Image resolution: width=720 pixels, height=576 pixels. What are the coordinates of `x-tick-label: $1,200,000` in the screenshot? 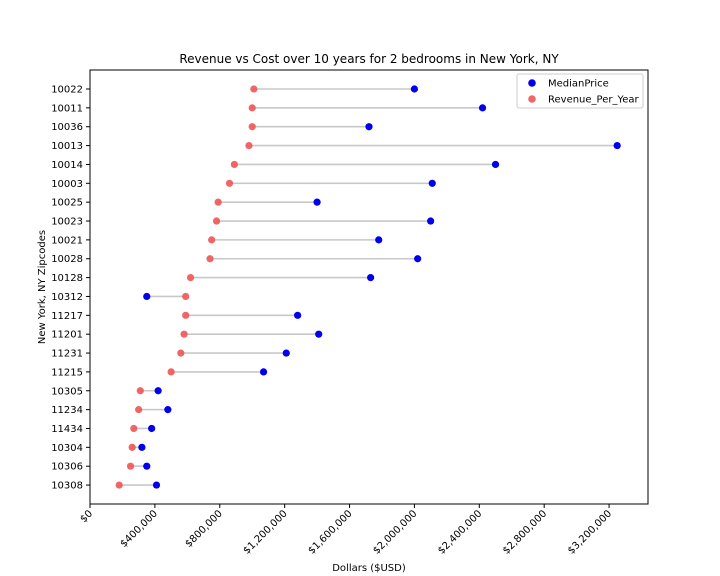 It's located at (266, 532).